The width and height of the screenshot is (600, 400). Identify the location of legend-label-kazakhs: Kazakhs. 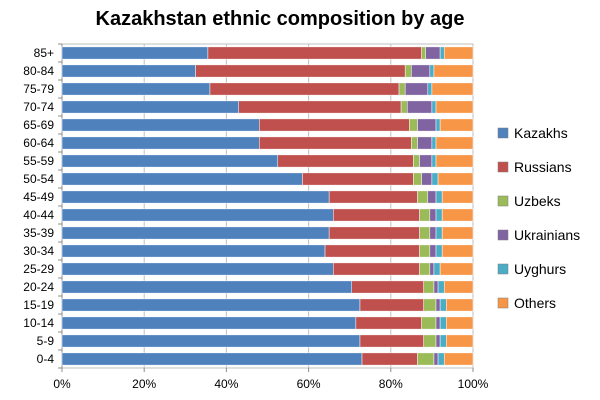
(541, 133).